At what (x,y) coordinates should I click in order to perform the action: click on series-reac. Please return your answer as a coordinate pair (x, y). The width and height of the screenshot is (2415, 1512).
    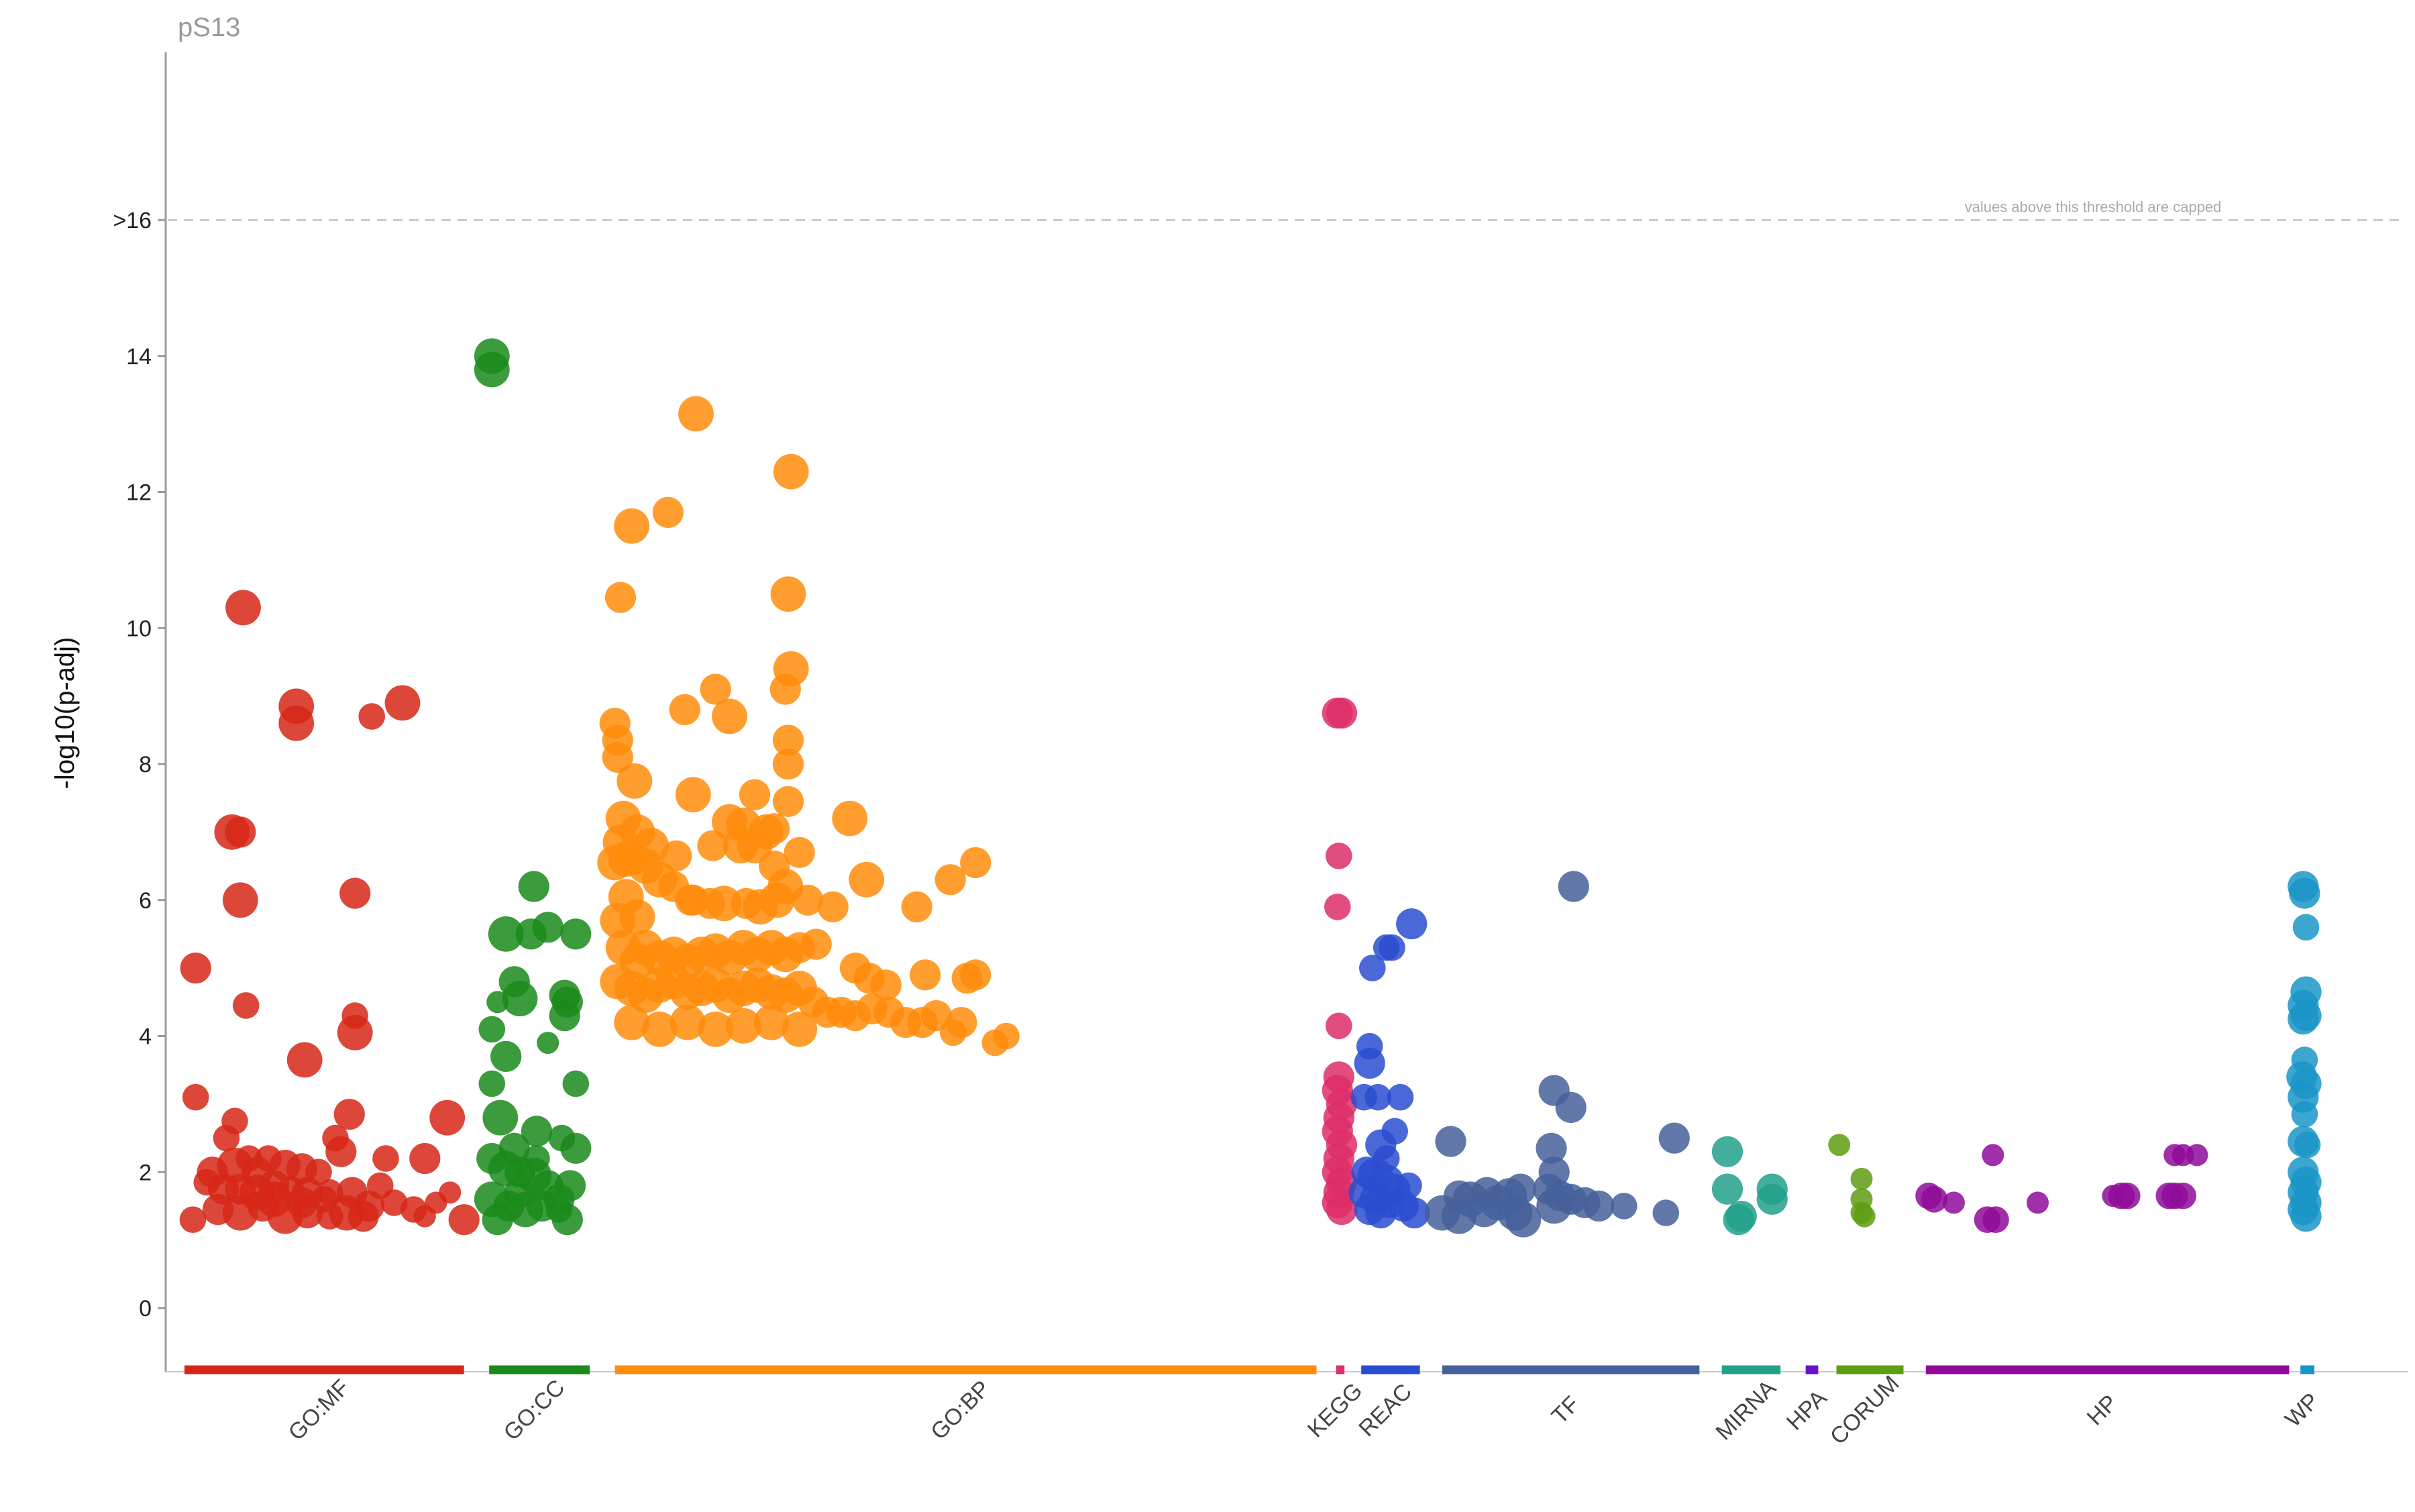
    Looking at the image, I should click on (1389, 1068).